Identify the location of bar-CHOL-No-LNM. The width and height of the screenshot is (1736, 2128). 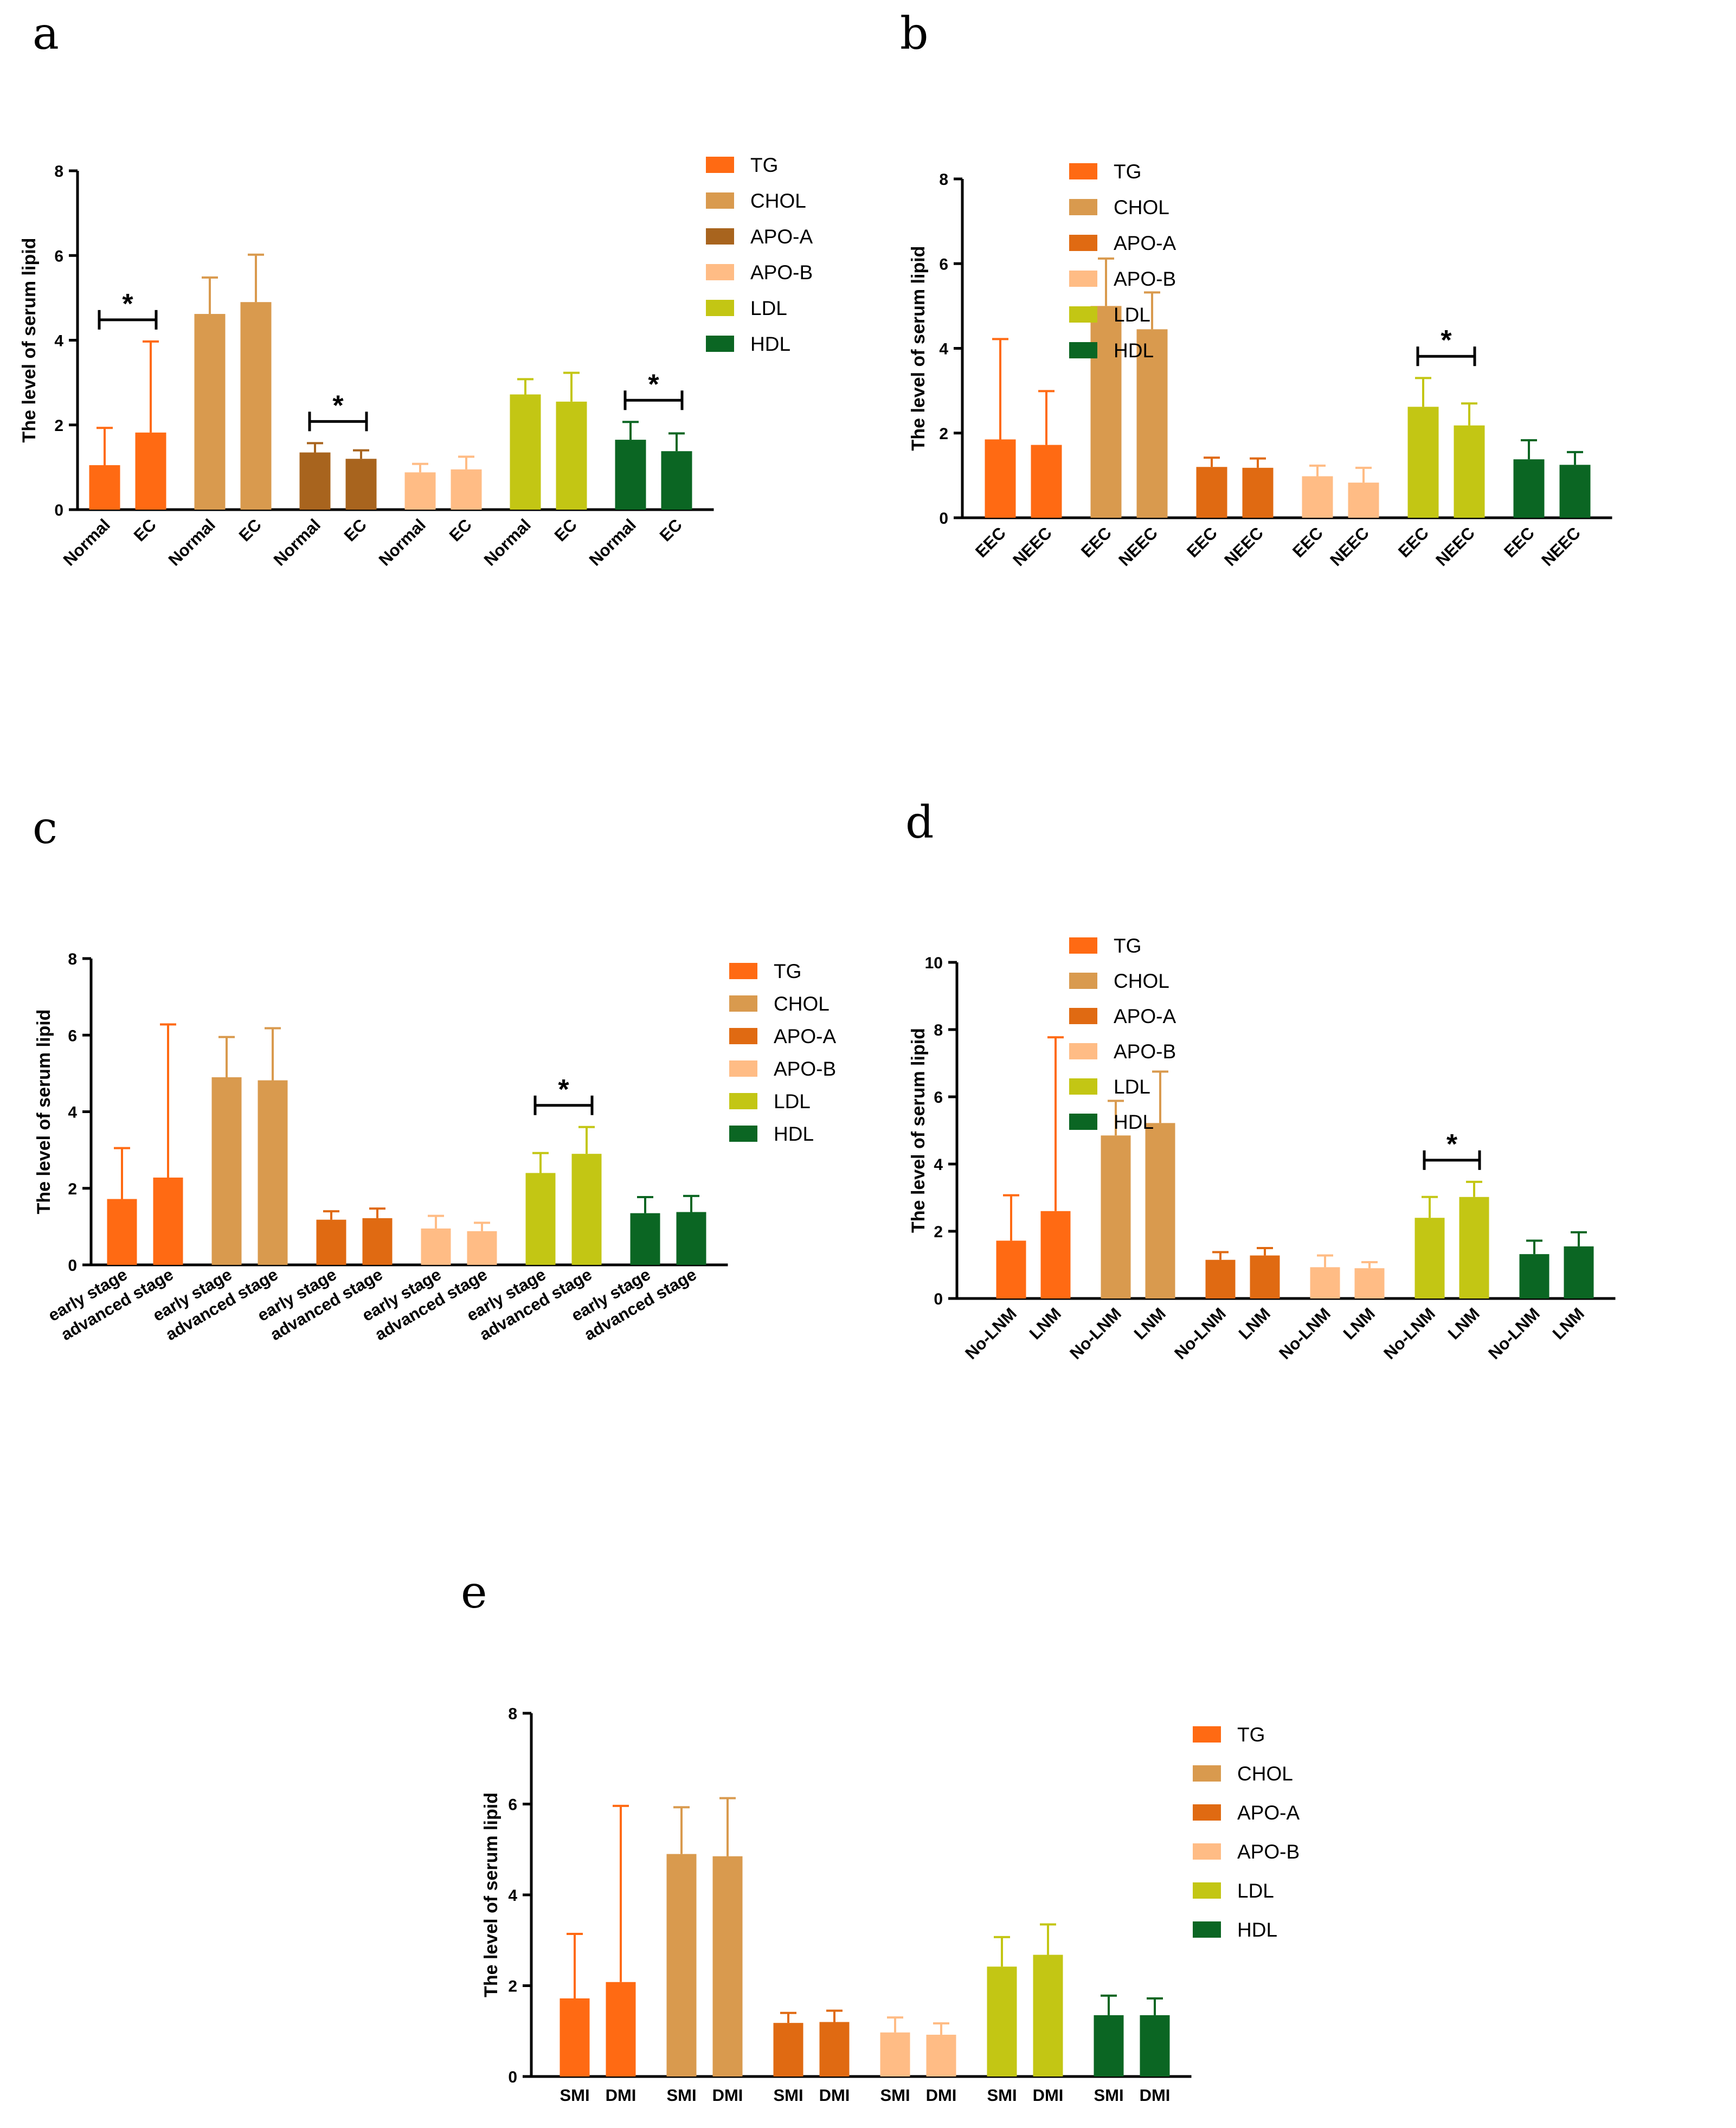
(1116, 1216).